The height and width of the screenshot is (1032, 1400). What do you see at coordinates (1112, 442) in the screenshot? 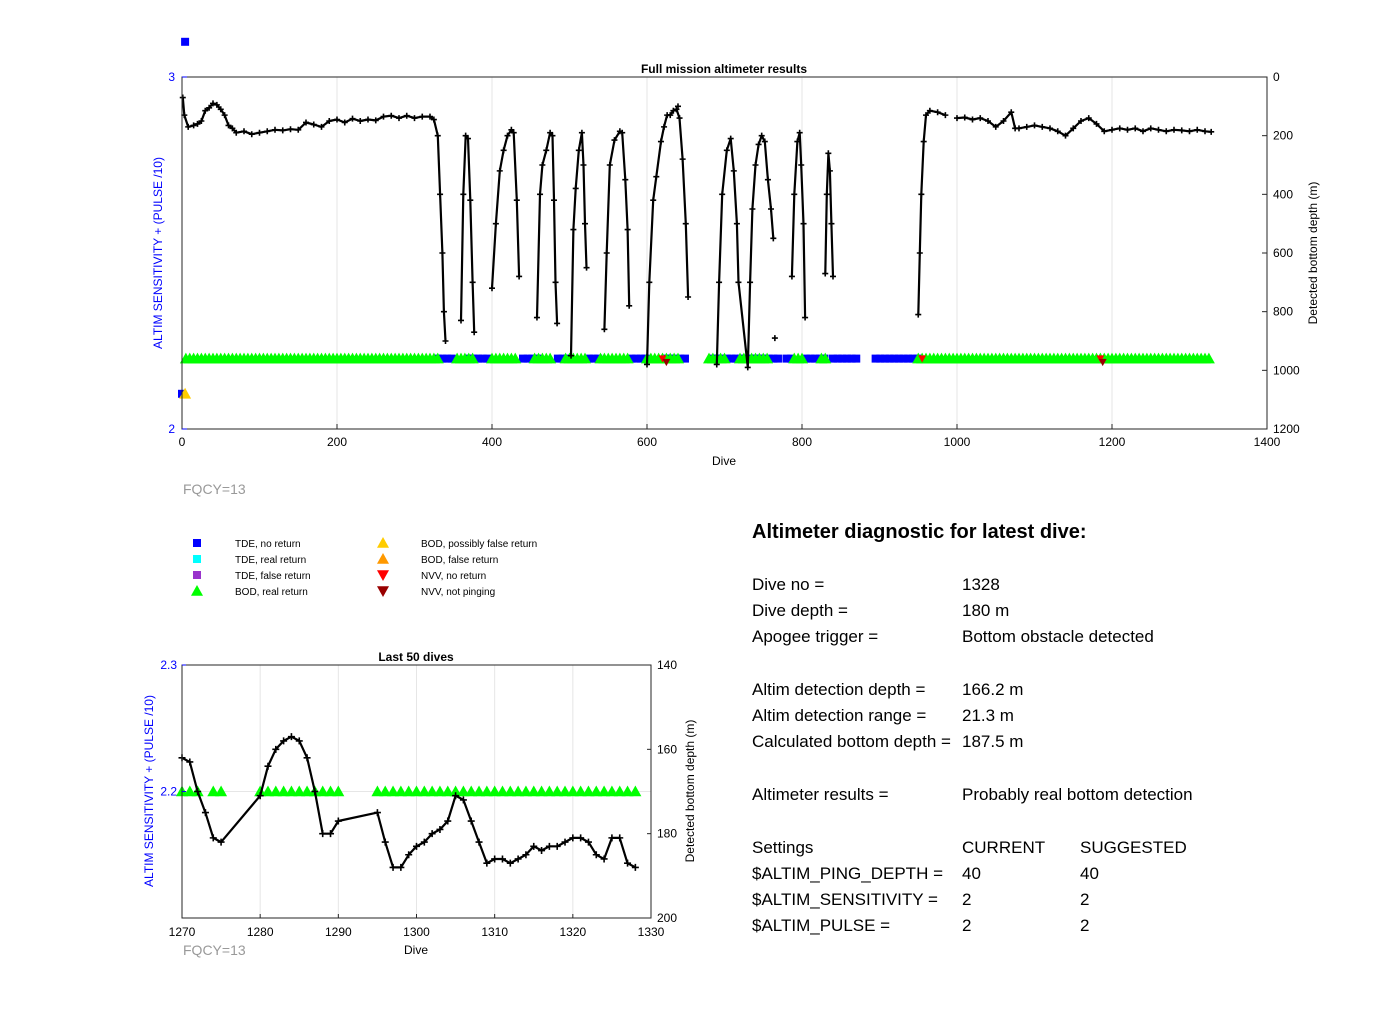
I see `main-x-tick-label: 1200` at bounding box center [1112, 442].